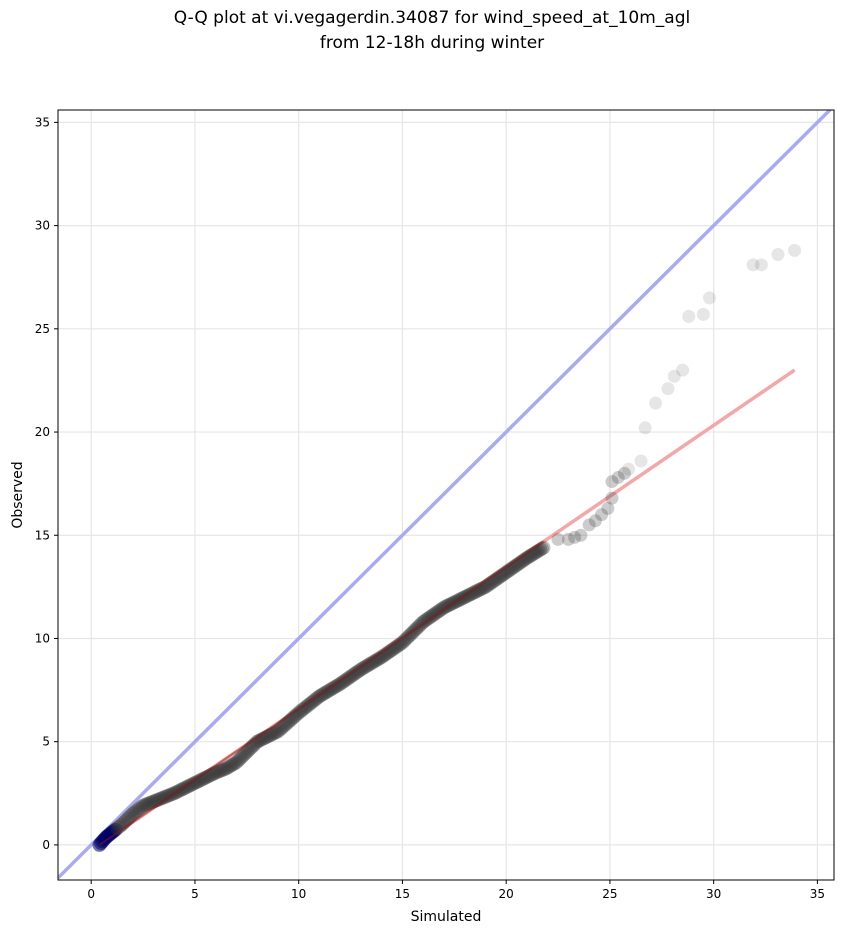 The image size is (843, 934). Describe the element at coordinates (42, 535) in the screenshot. I see `y-tick-label: 15` at that location.